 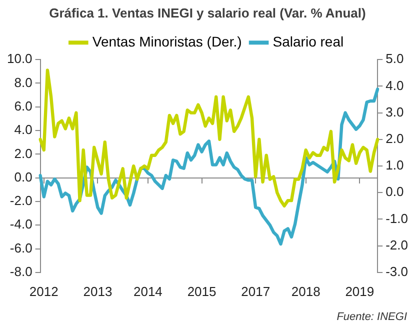 I want to click on y2-tick-label: 2.0, so click(x=395, y=138).